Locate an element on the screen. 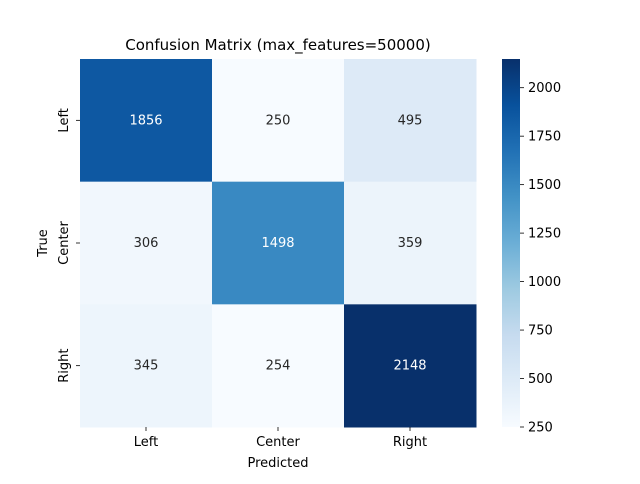 The width and height of the screenshot is (640, 484). cell-value-label-2-2: 2148 is located at coordinates (409, 366).